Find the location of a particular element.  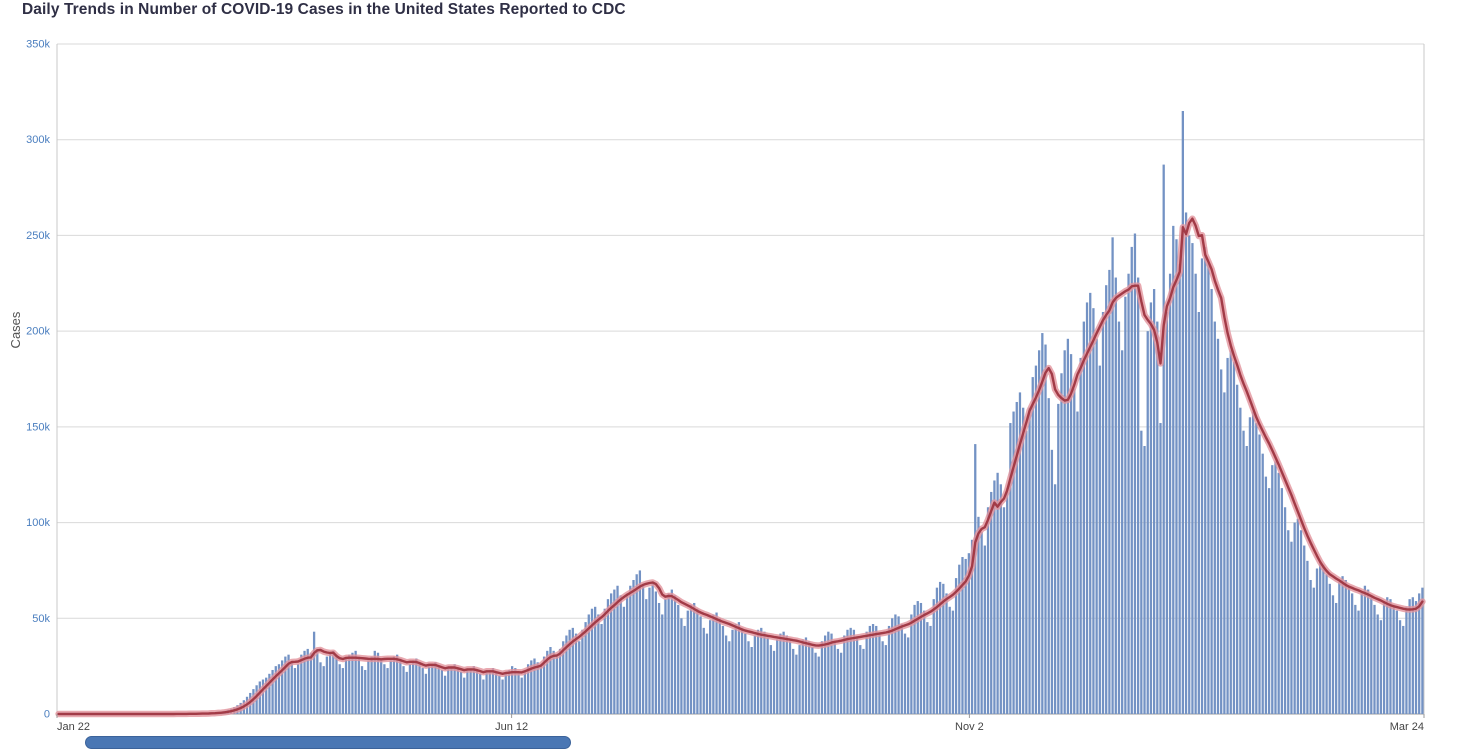

y-tick-label: 300k is located at coordinates (38, 140).